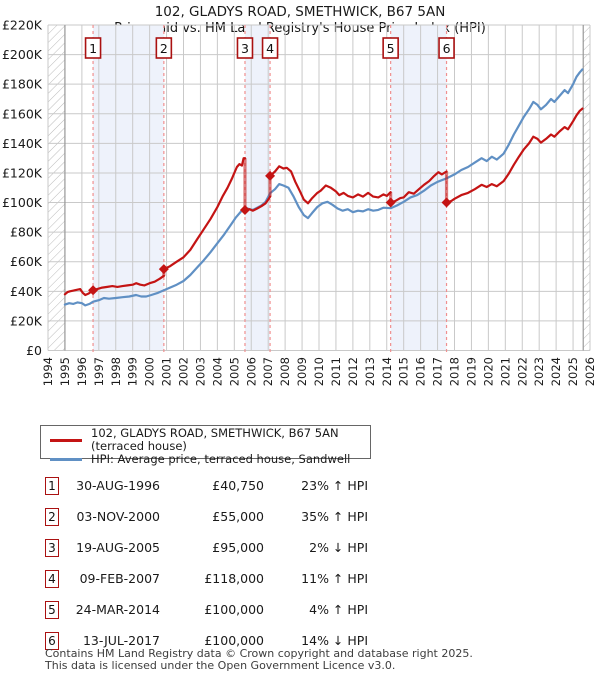 The width and height of the screenshot is (600, 680). What do you see at coordinates (438, 371) in the screenshot?
I see `x-tick-label: 2017` at bounding box center [438, 371].